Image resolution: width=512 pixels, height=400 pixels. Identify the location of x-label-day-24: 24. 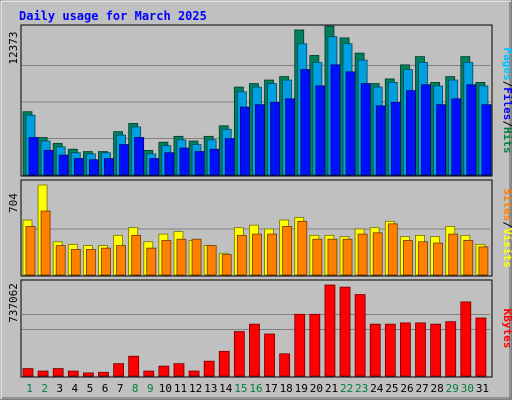
(377, 388).